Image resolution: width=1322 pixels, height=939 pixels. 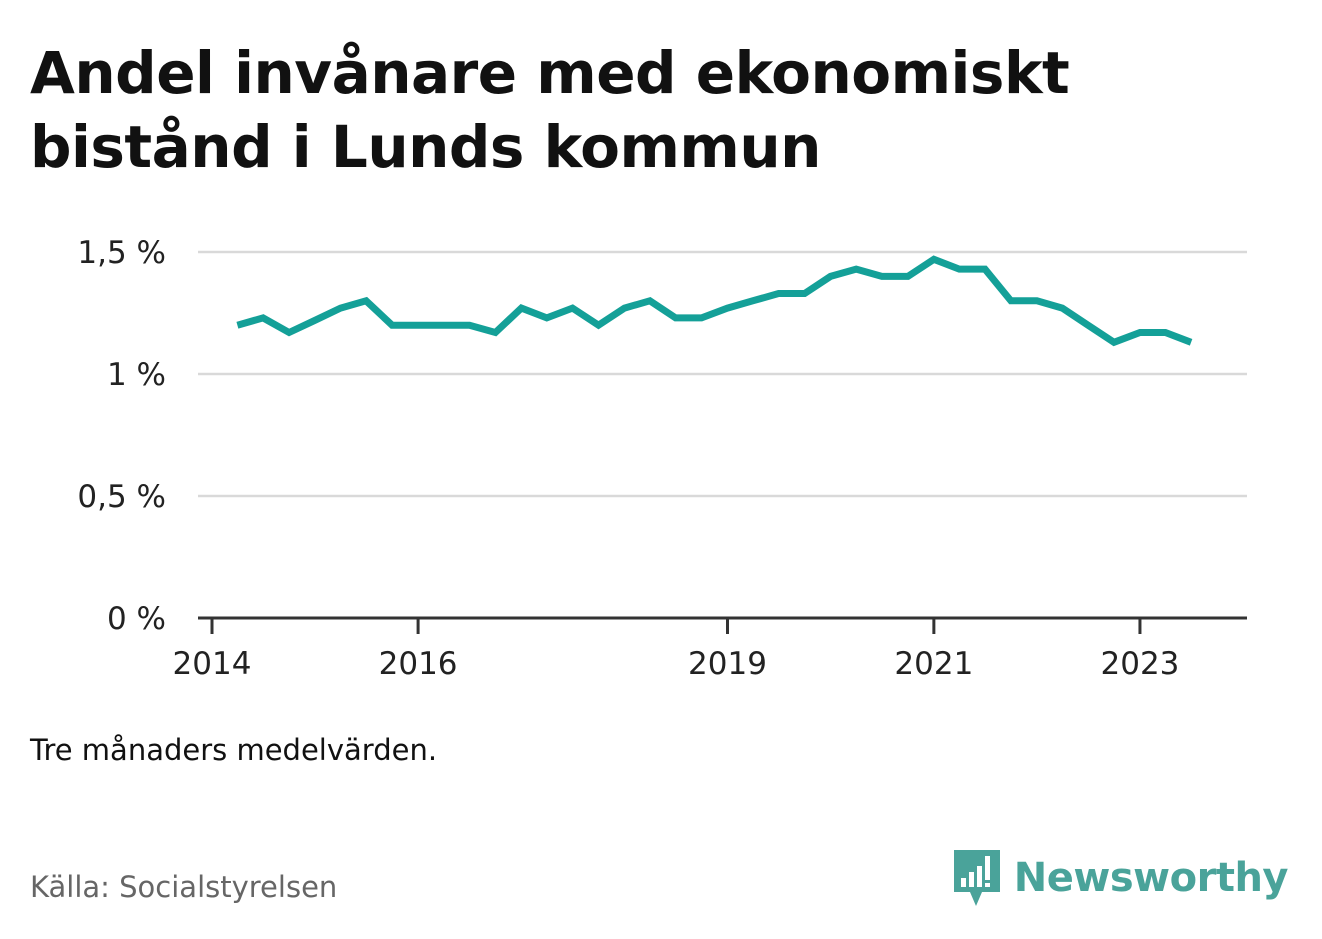 I want to click on x-tick-label: 2021, so click(x=933, y=664).